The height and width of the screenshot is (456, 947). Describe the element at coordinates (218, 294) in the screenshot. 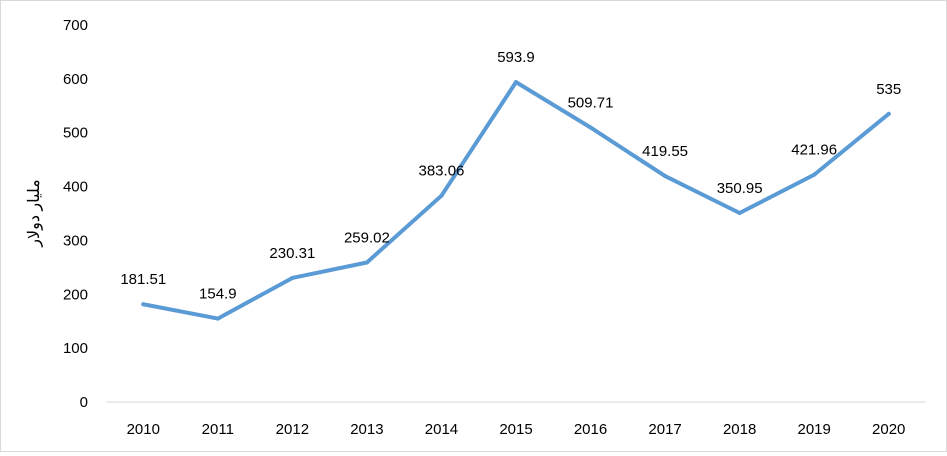

I see `data-label: 154.9` at that location.